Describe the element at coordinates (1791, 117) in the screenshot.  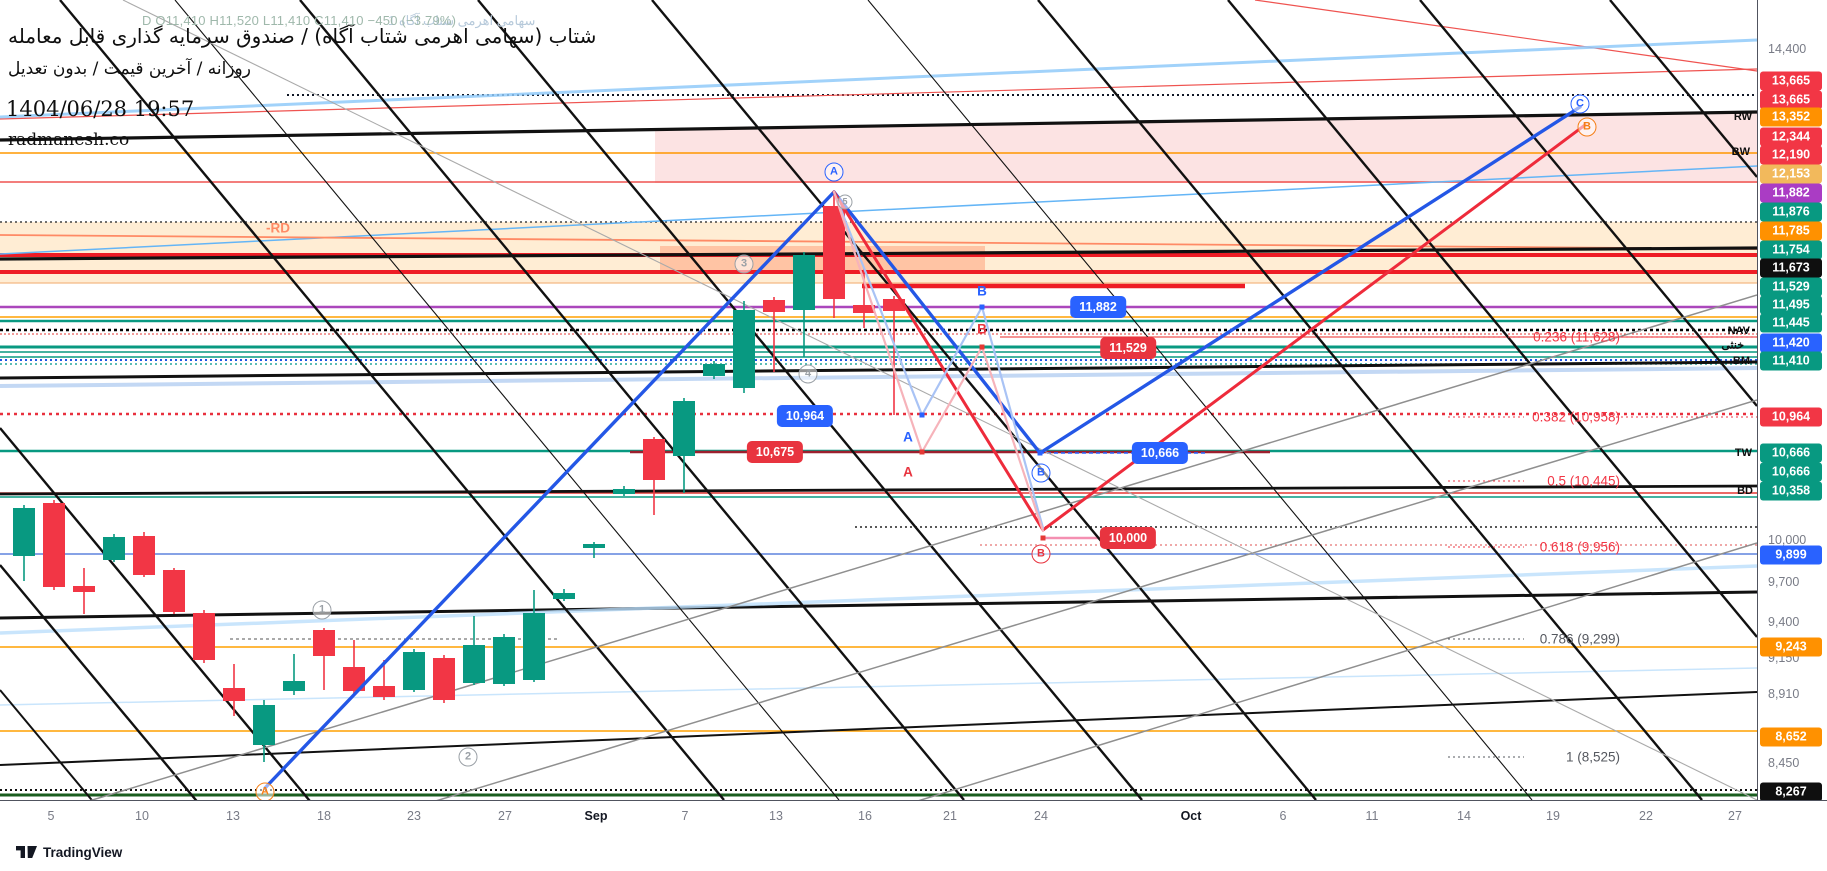
I see `price-axis-label: 13,352` at that location.